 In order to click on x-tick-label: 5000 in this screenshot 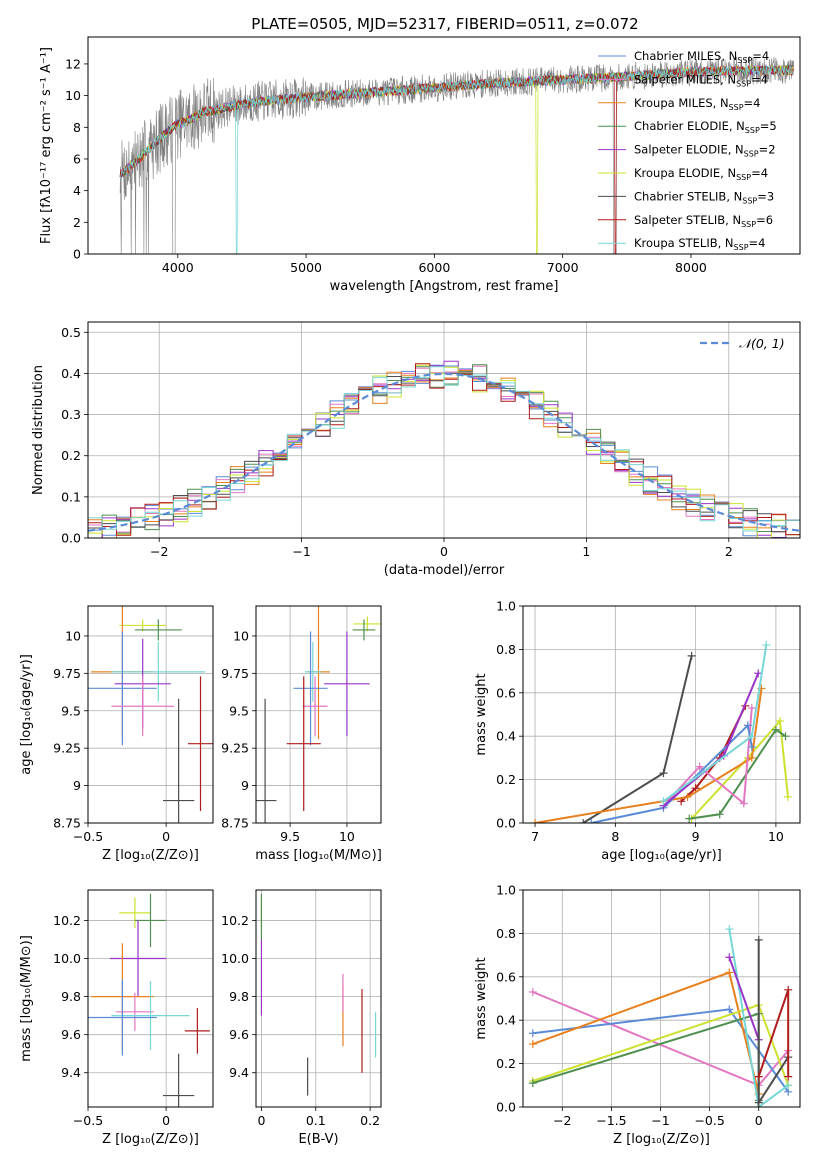, I will do `click(306, 267)`.